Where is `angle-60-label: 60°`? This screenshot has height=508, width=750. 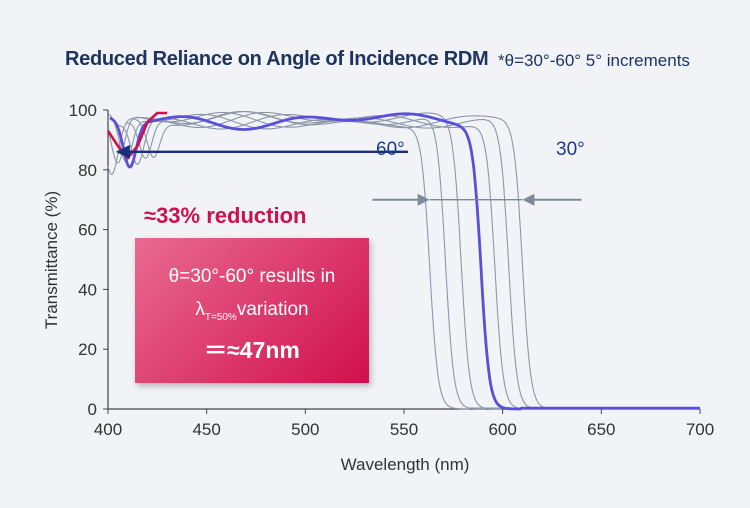 angle-60-label: 60° is located at coordinates (390, 149).